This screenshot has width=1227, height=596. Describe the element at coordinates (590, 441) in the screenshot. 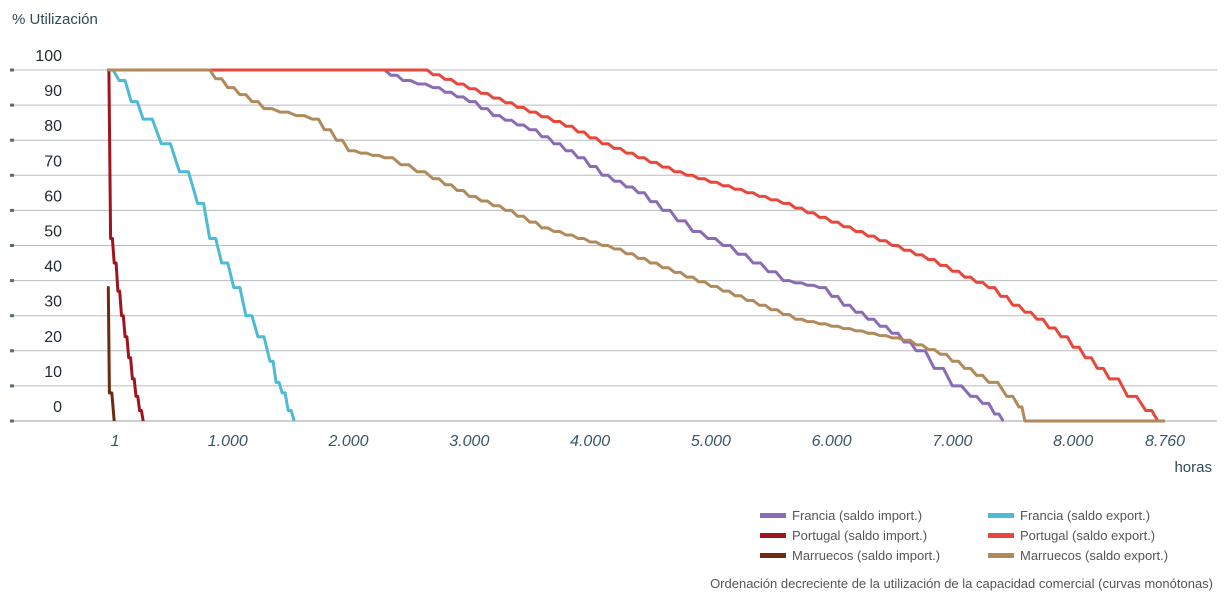

I see `x-tick-label: 4.000` at that location.